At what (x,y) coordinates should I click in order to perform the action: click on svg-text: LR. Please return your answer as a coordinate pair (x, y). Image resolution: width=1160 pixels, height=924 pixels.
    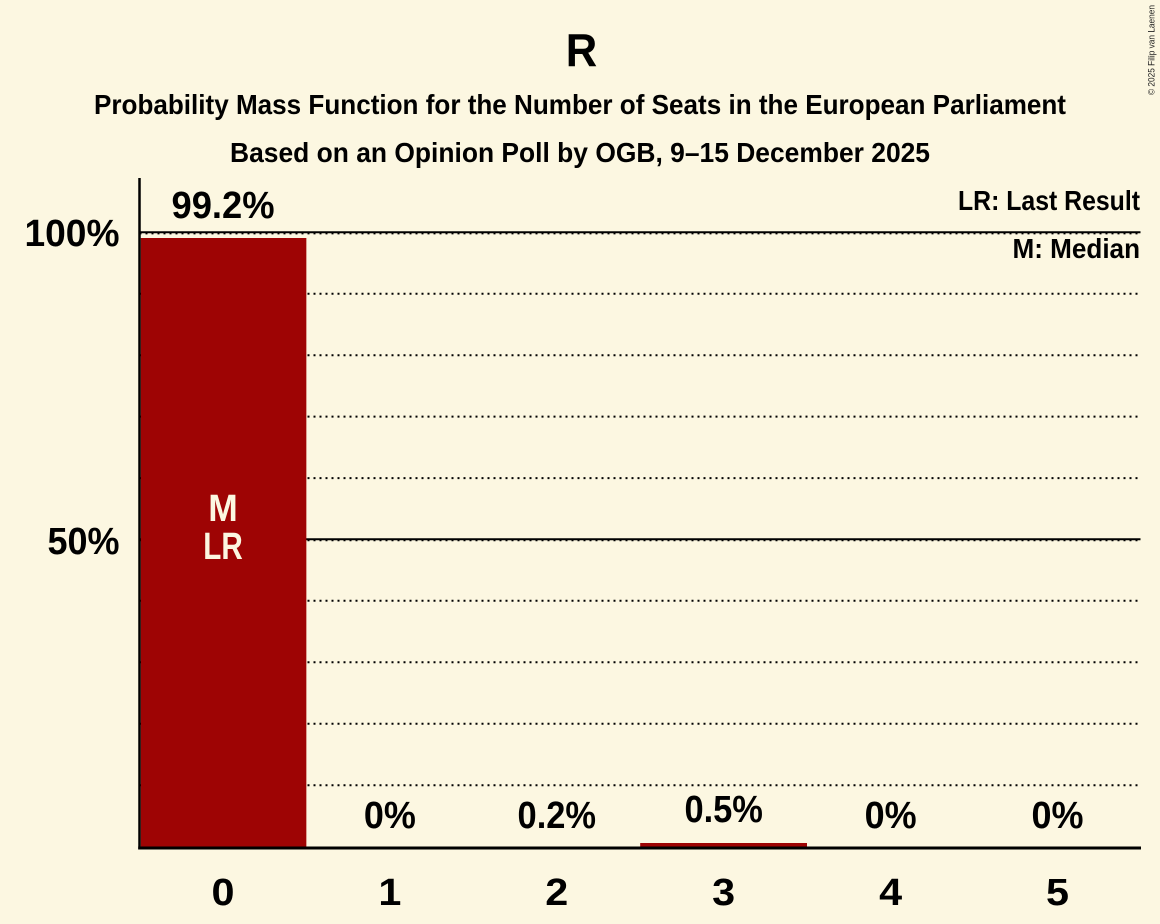
    Looking at the image, I should click on (223, 547).